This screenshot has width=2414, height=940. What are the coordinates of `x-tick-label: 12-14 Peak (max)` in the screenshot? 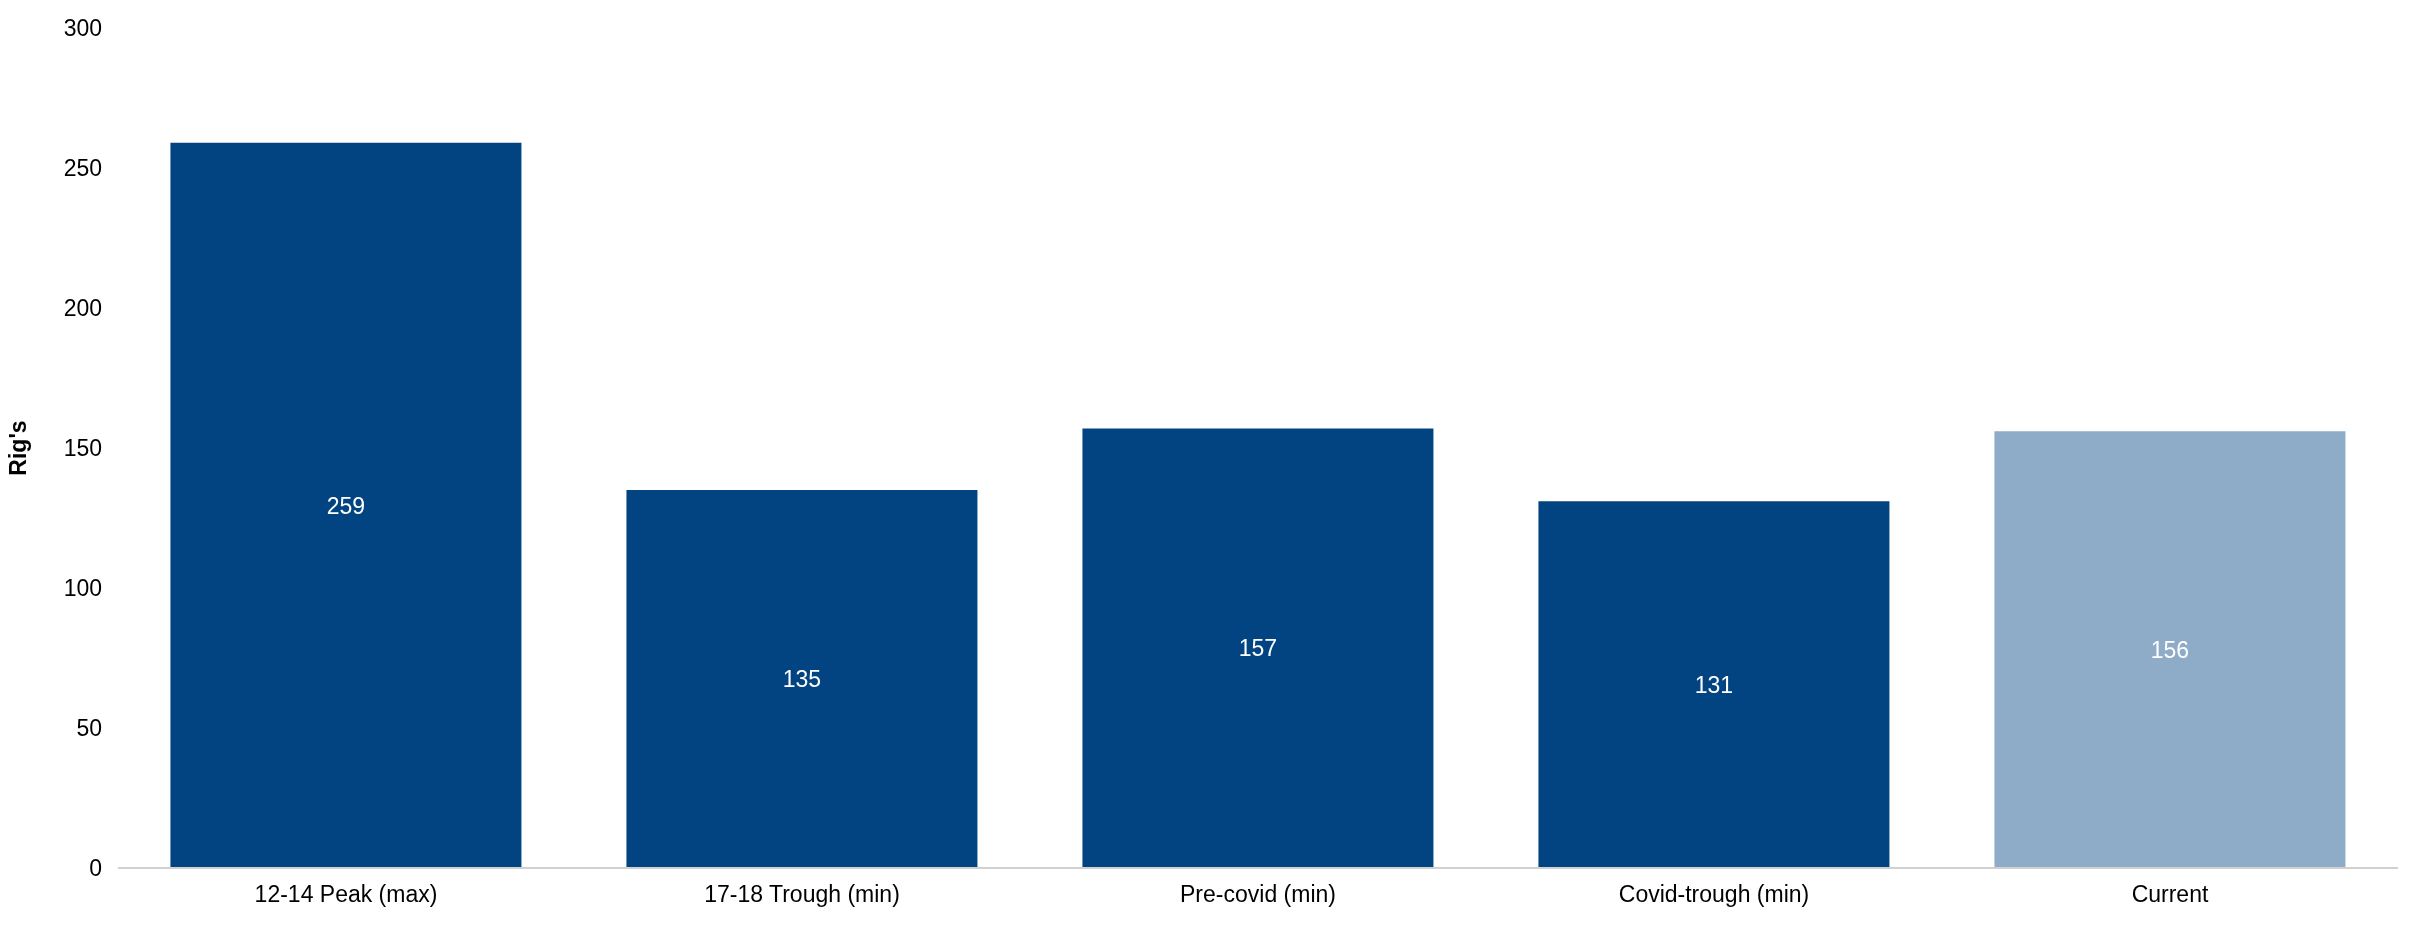 It's located at (346, 894).